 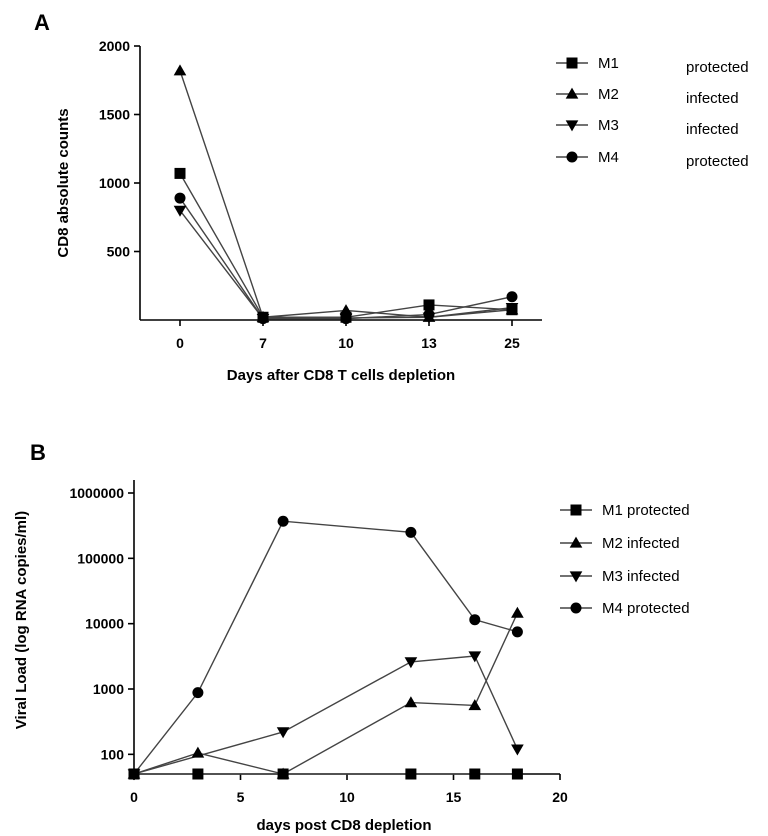 I want to click on panel-a-legend-label: M3, so click(x=608, y=125).